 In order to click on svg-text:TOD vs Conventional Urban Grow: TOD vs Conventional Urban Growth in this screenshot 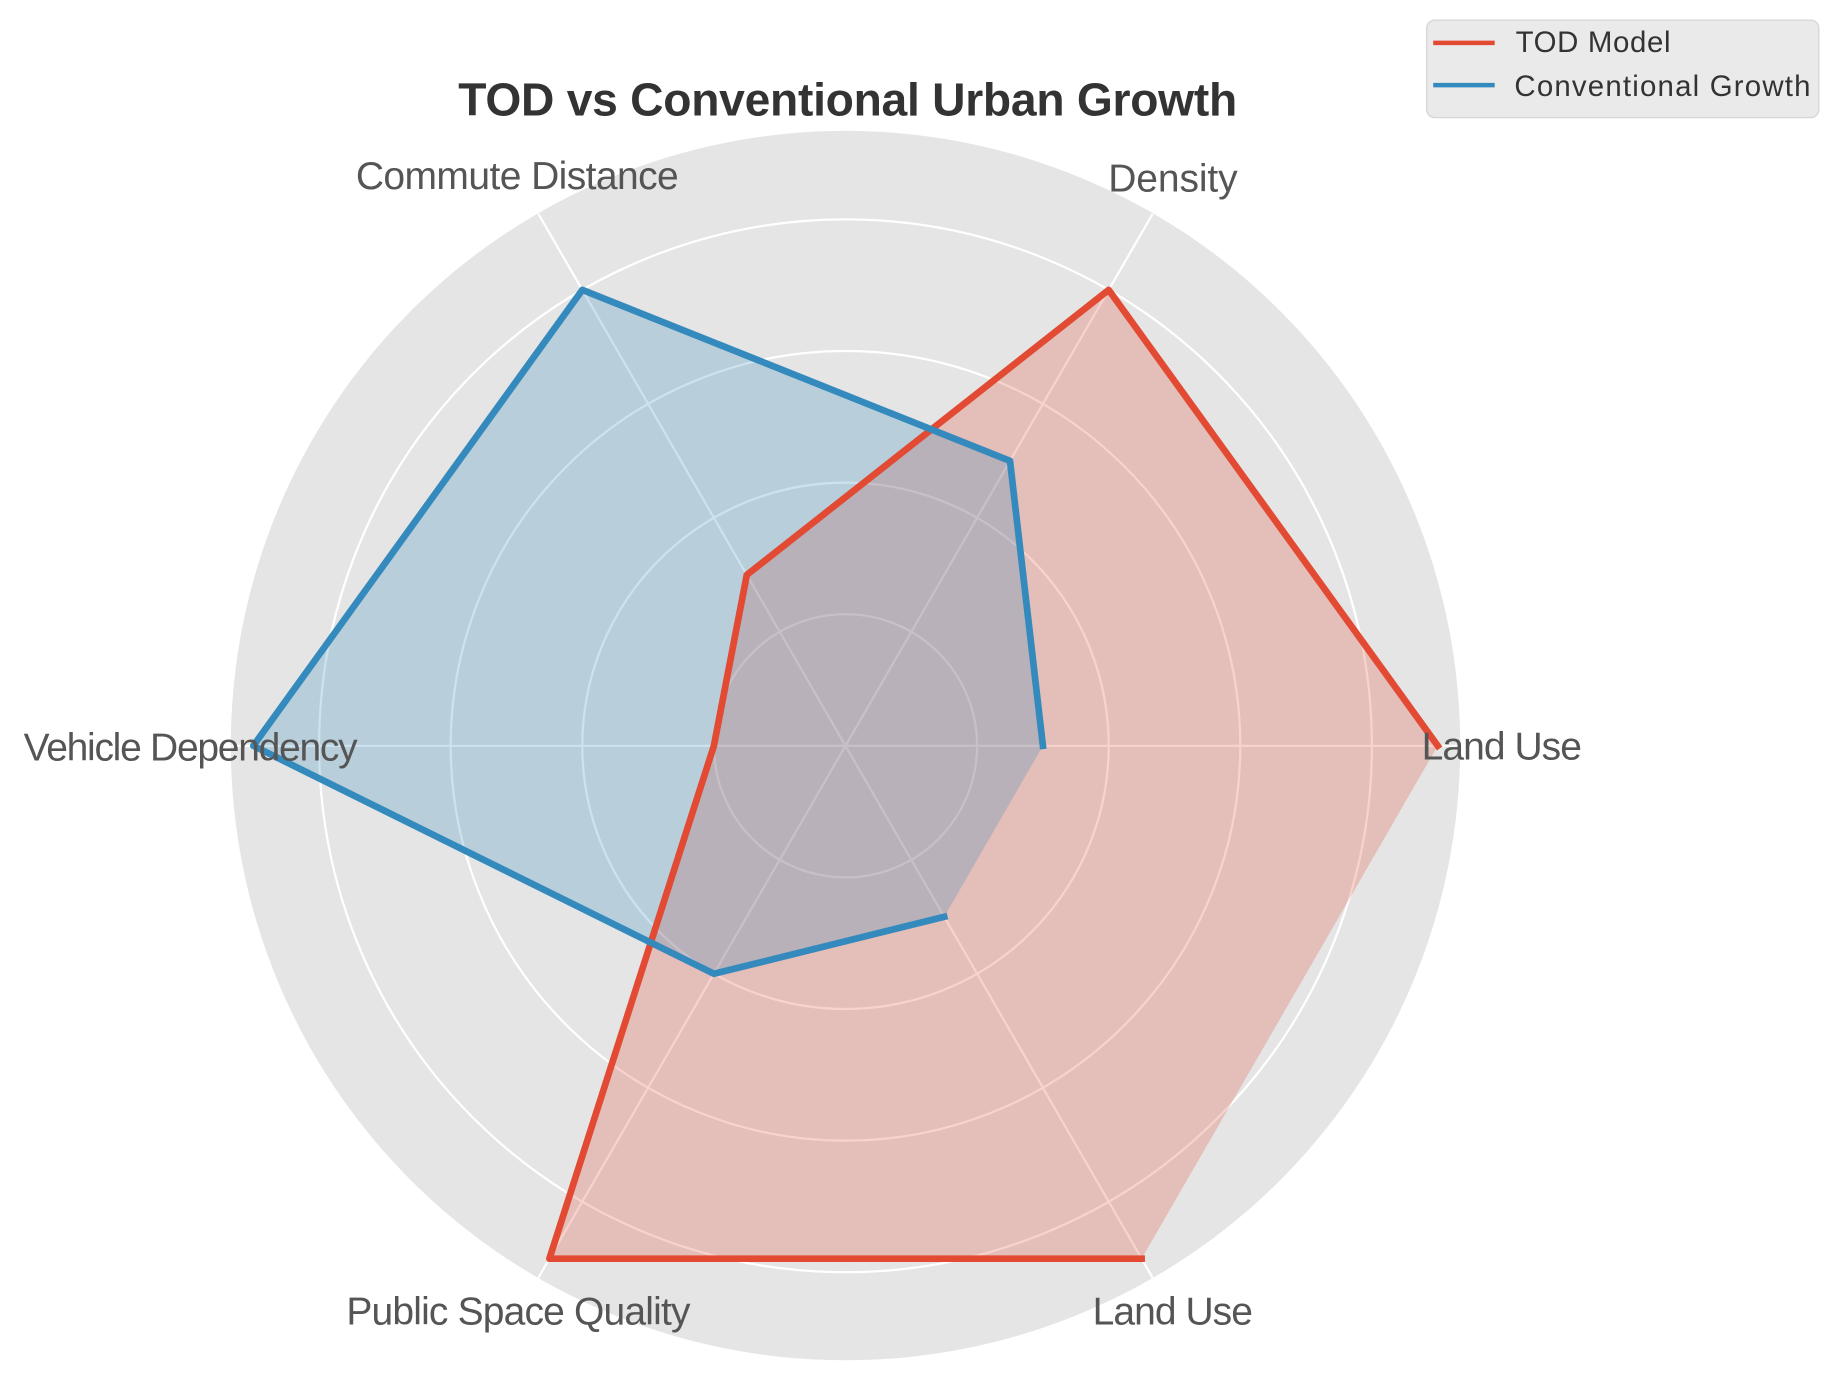, I will do `click(847, 100)`.